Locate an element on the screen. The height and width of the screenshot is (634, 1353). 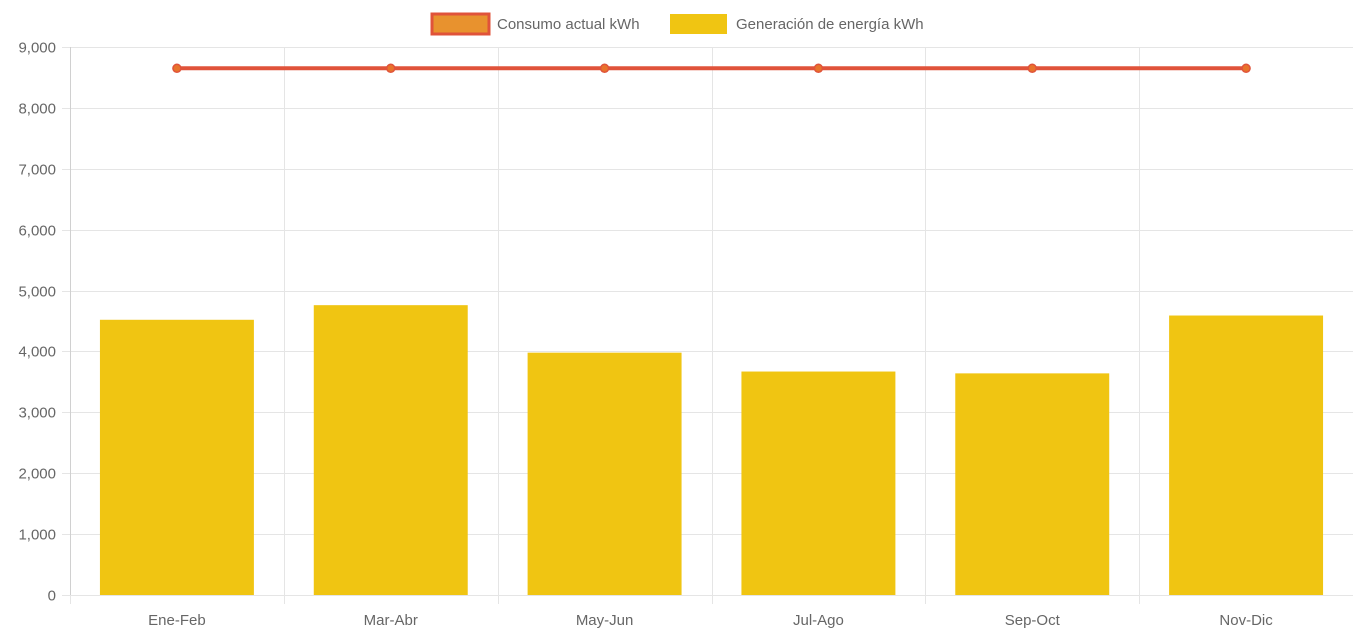
x-tick-label: Nov-Dic is located at coordinates (1246, 620).